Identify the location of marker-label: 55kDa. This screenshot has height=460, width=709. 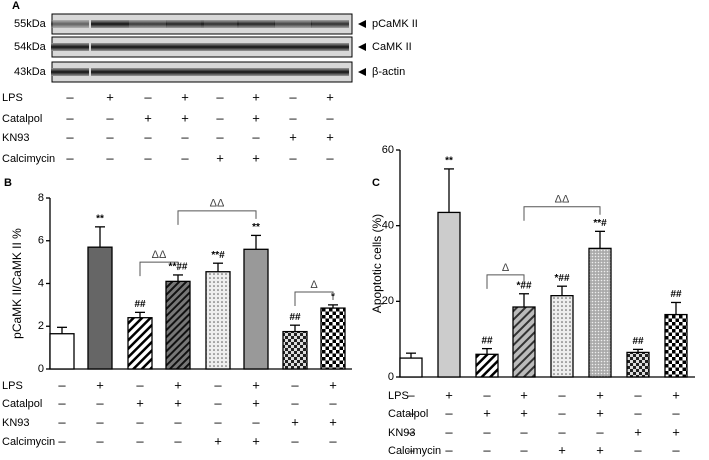
(30, 24).